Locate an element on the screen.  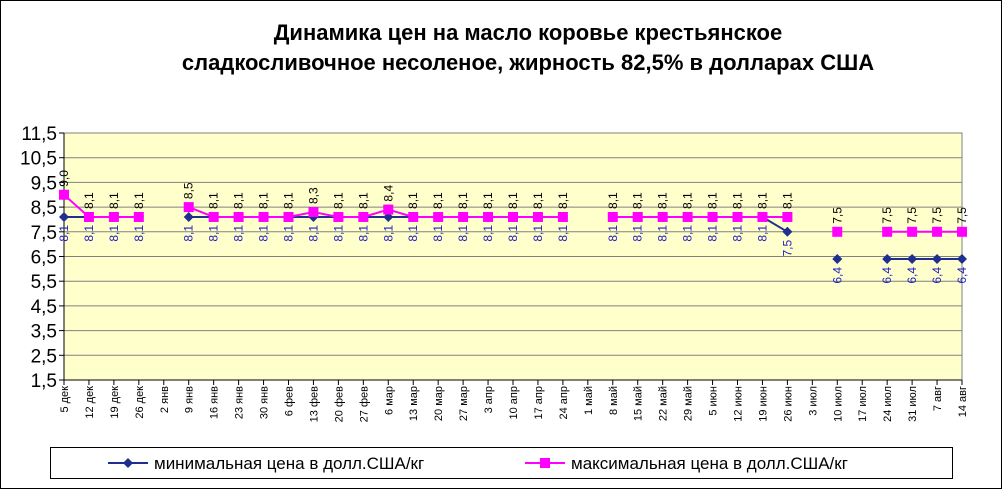
x-tick-label: 1 май is located at coordinates (589, 400).